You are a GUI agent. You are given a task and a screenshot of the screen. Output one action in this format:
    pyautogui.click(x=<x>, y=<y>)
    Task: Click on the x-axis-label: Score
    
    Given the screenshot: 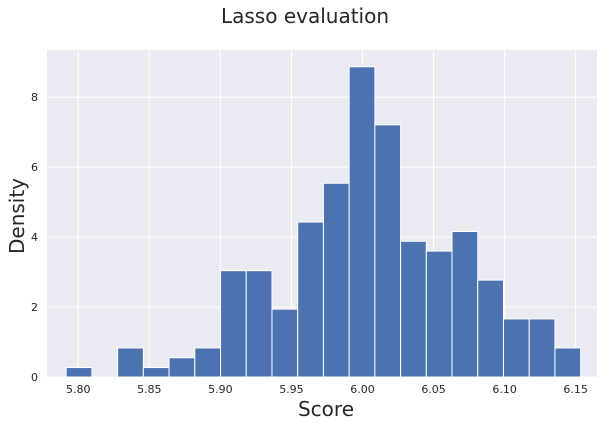 What is the action you would take?
    pyautogui.click(x=326, y=409)
    